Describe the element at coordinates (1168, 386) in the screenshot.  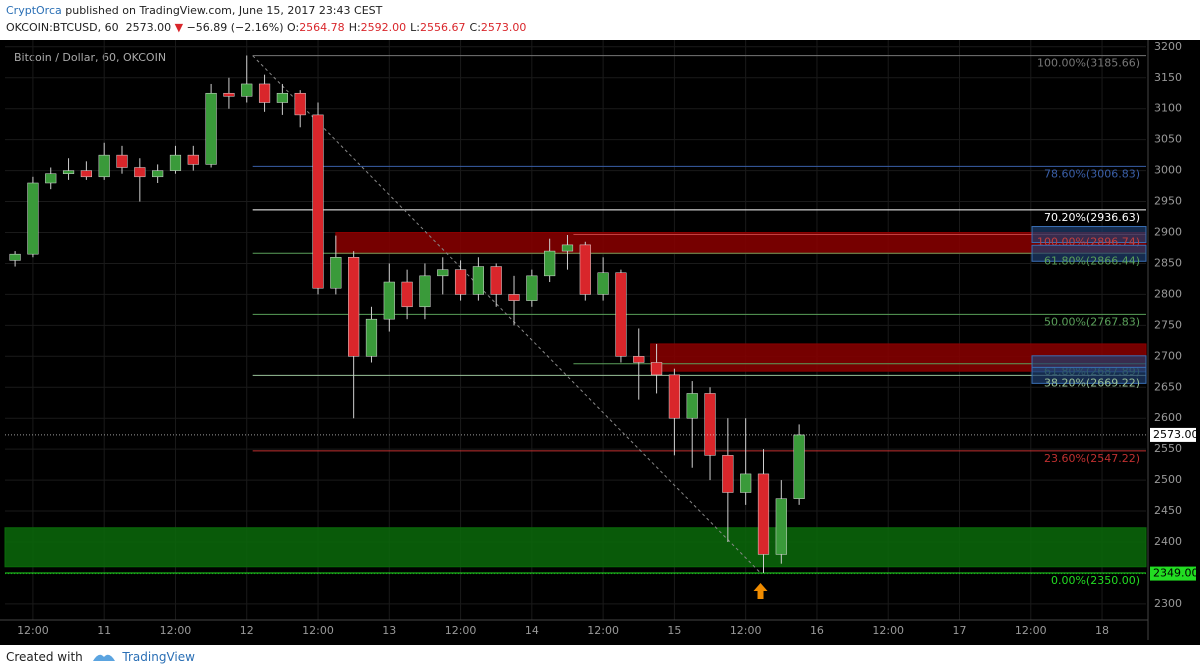
I see `y-tick-label: 2650` at that location.